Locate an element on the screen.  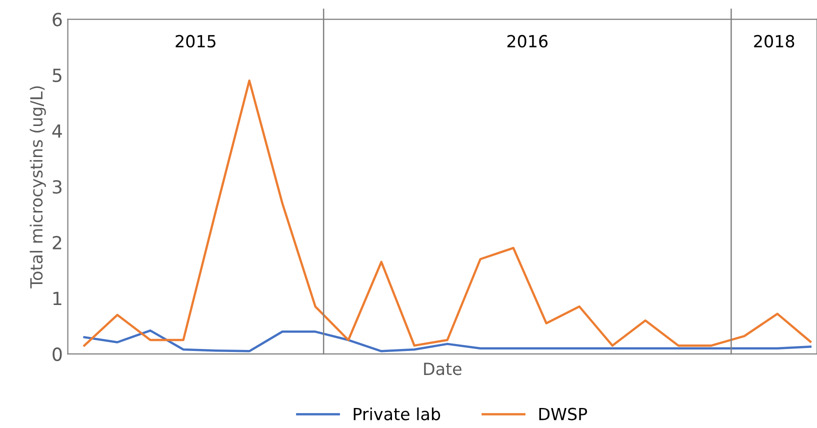
y-tick-label: 2 is located at coordinates (57, 243).